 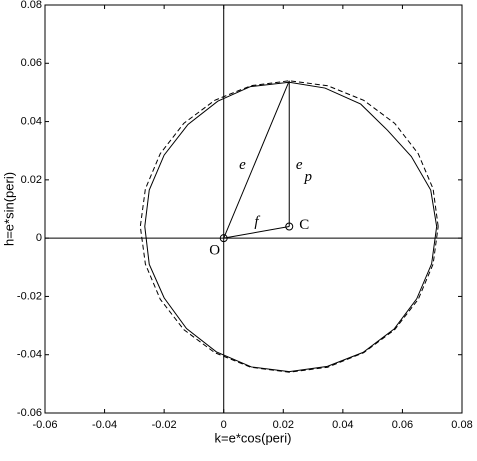 What do you see at coordinates (31, 63) in the screenshot?
I see `y-tick-label: 0.06` at bounding box center [31, 63].